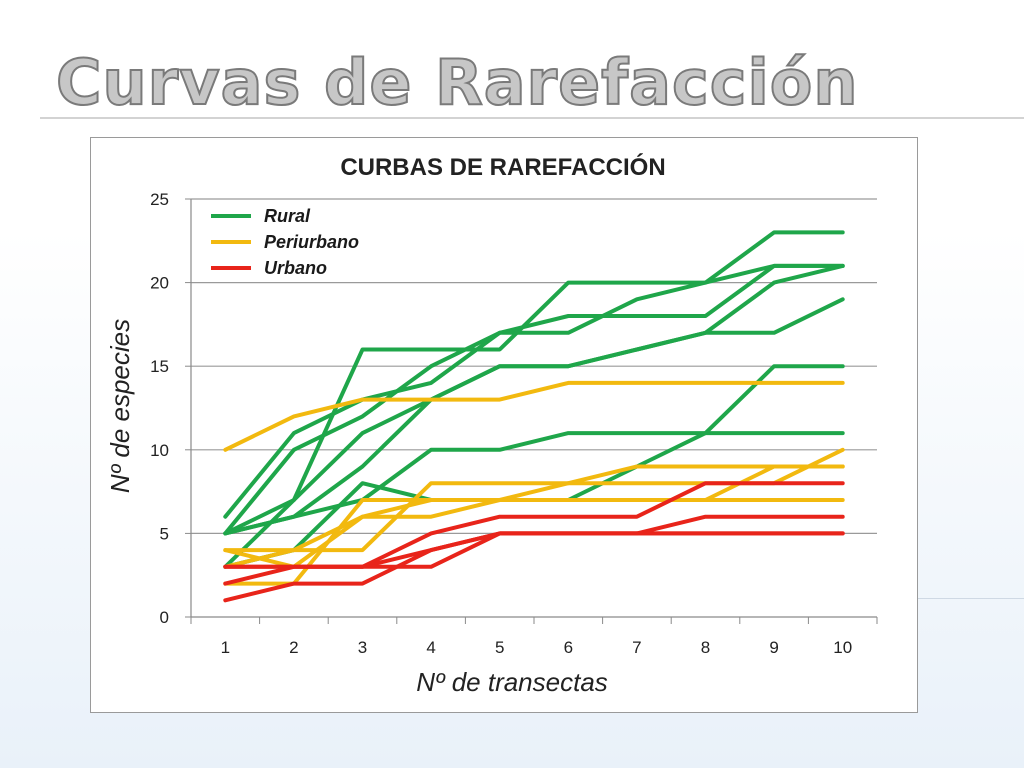  What do you see at coordinates (164, 617) in the screenshot?
I see `y-tick-label: 0` at bounding box center [164, 617].